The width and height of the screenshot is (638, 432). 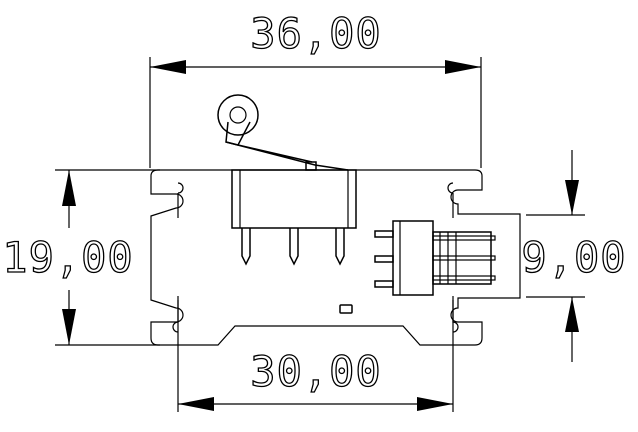 I want to click on switch-roller, so click(x=238, y=115).